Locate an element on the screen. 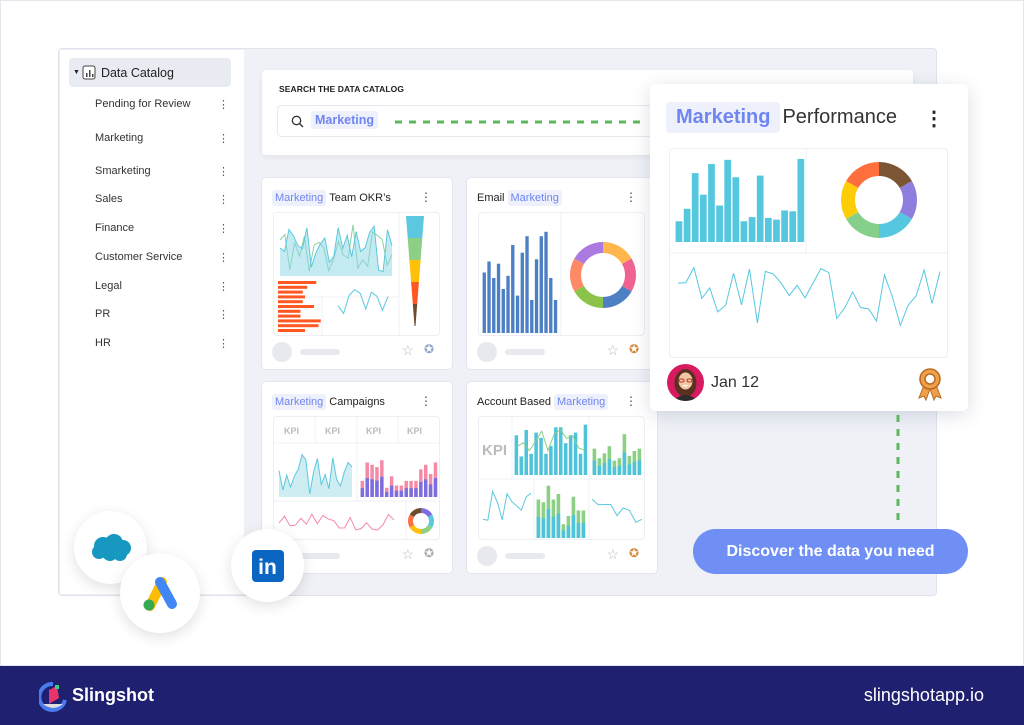 The width and height of the screenshot is (1024, 725). caret-down-icon: ▼ is located at coordinates (76, 72).